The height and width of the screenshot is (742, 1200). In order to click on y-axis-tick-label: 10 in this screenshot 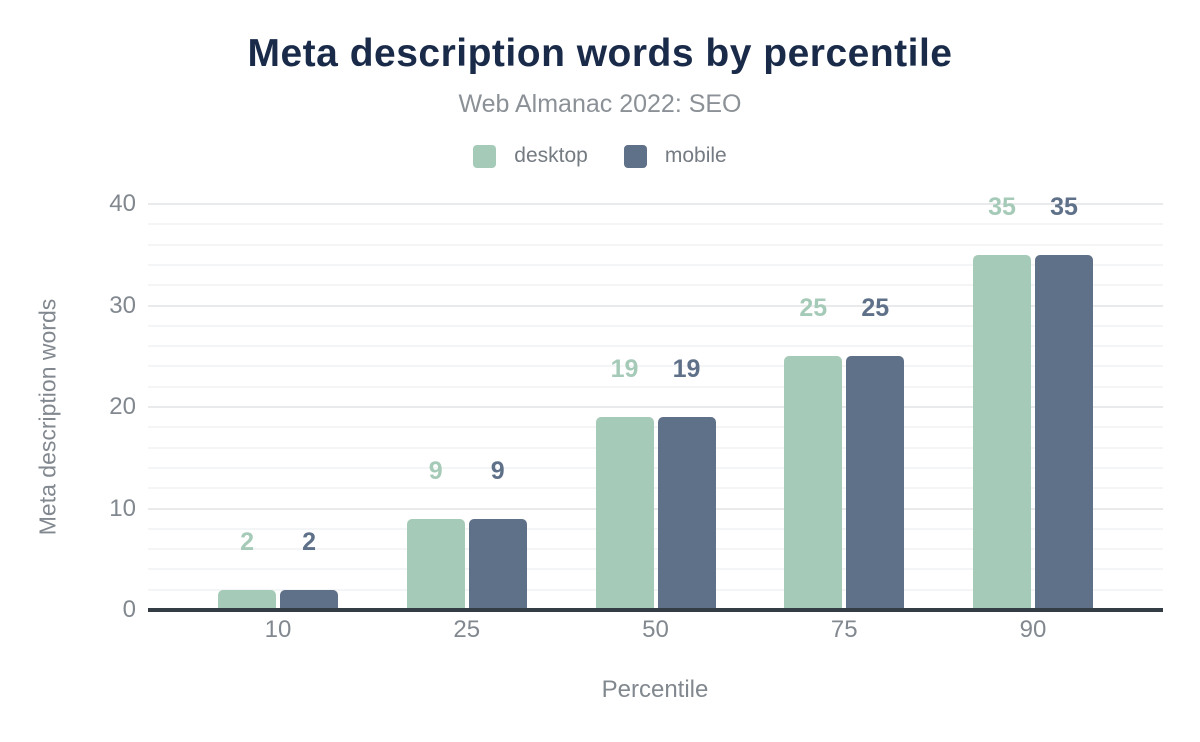, I will do `click(122, 508)`.